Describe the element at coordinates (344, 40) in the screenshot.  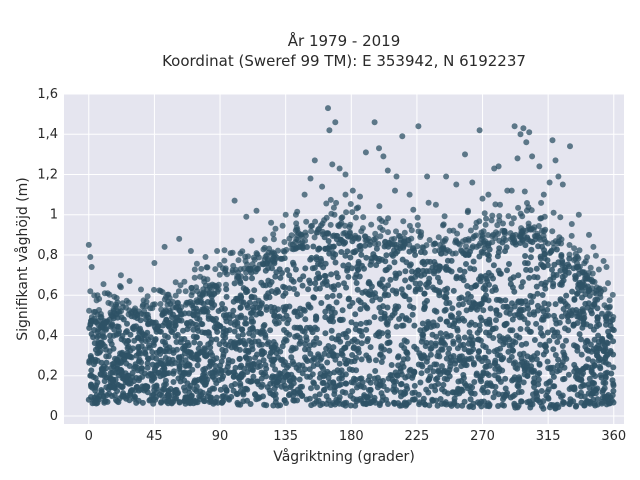
I see `chart-title: År 1979 - 2019` at that location.